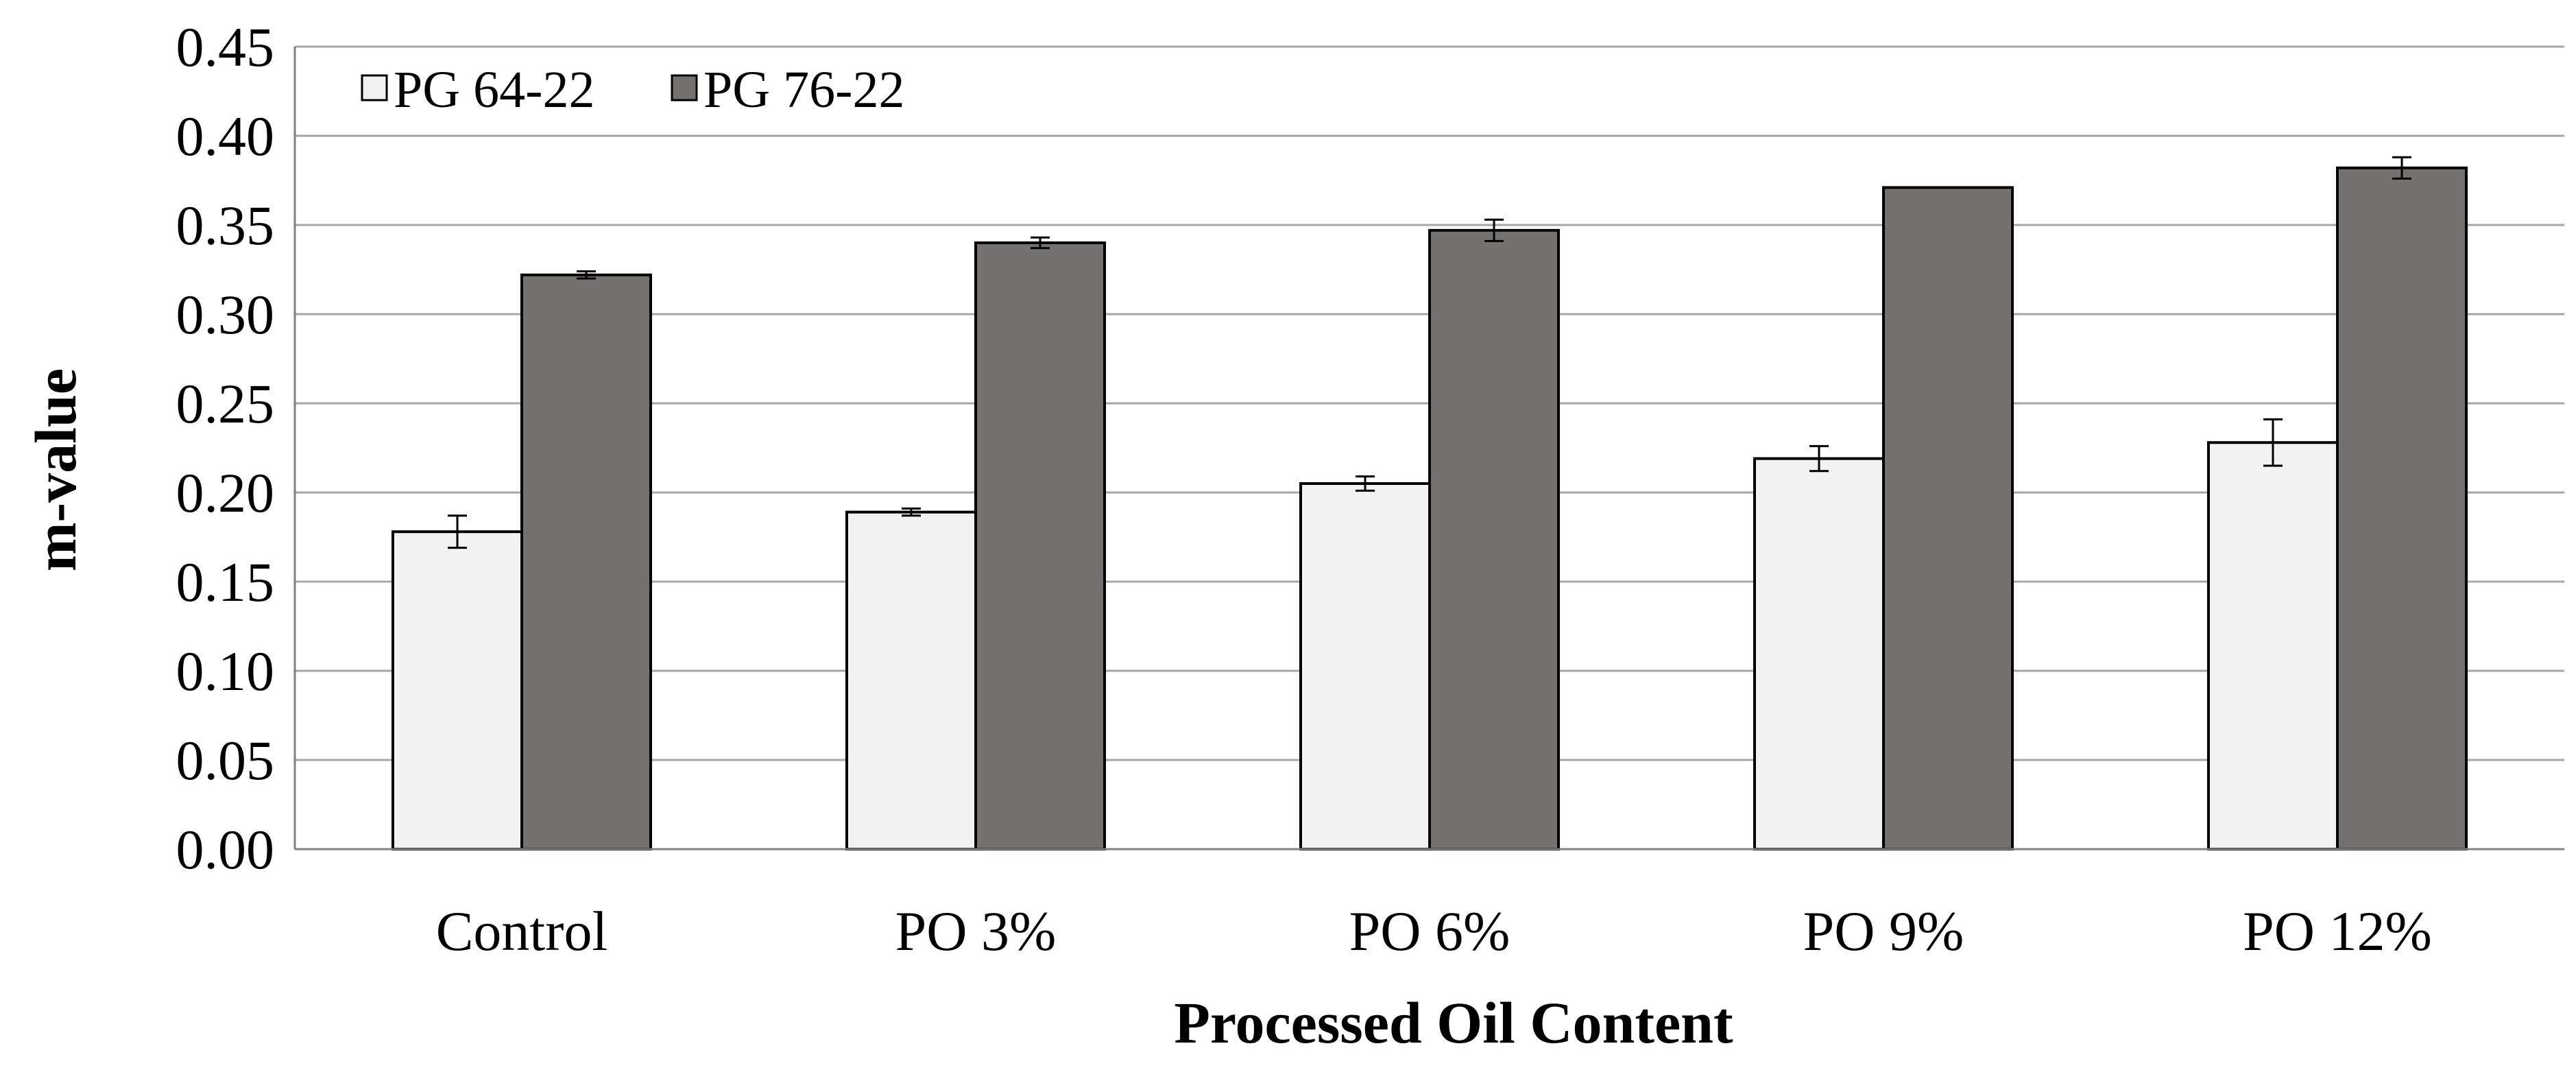 This screenshot has width=2576, height=1070. Describe the element at coordinates (1884, 931) in the screenshot. I see `x-tick-label: PO 9%` at that location.